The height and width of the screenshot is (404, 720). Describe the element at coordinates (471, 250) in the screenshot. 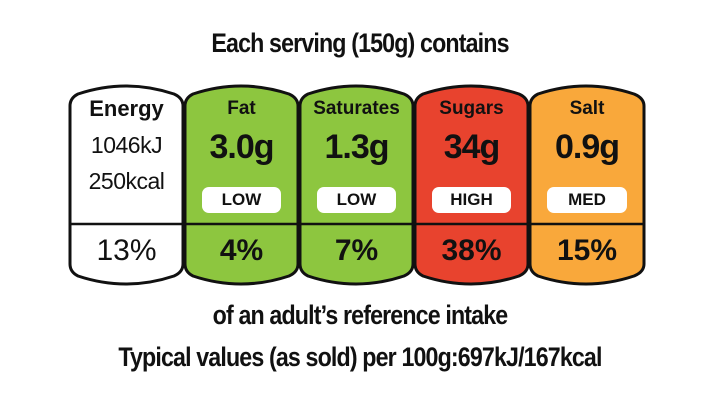

I see `sugars-percent: 38%` at that location.